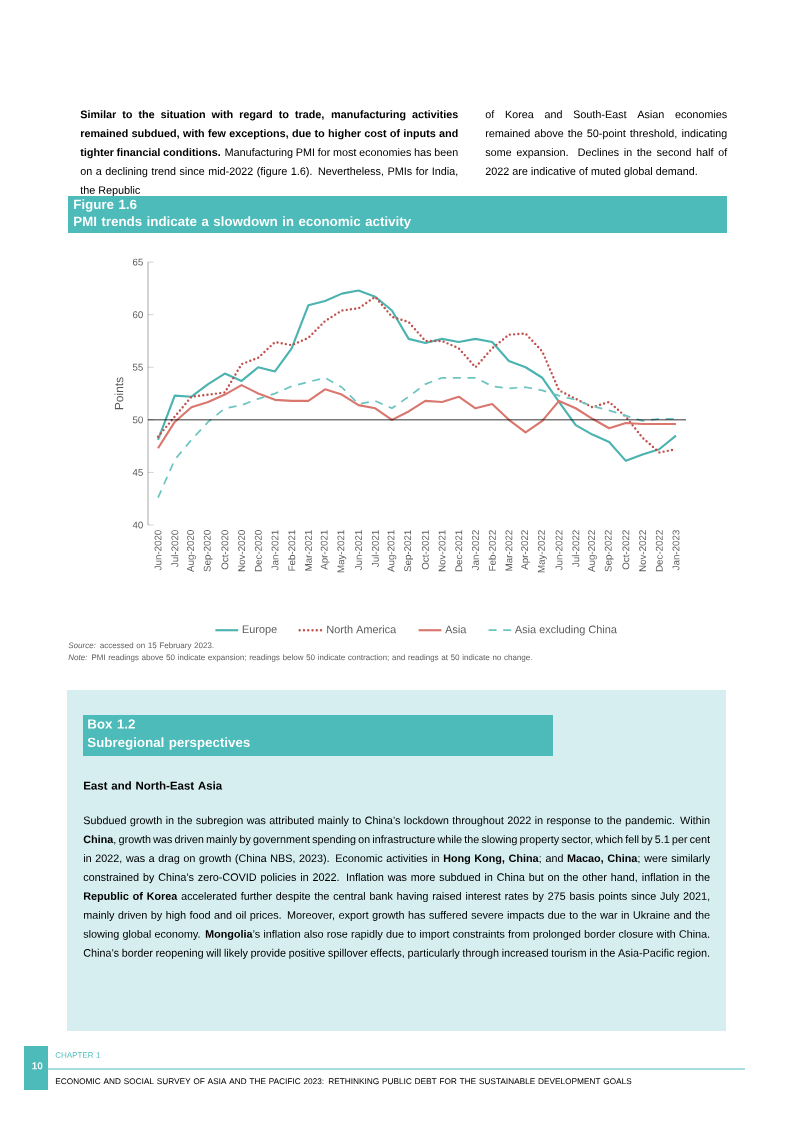  Describe the element at coordinates (509, 550) in the screenshot. I see `x-tick-label: Mar-2022` at that location.